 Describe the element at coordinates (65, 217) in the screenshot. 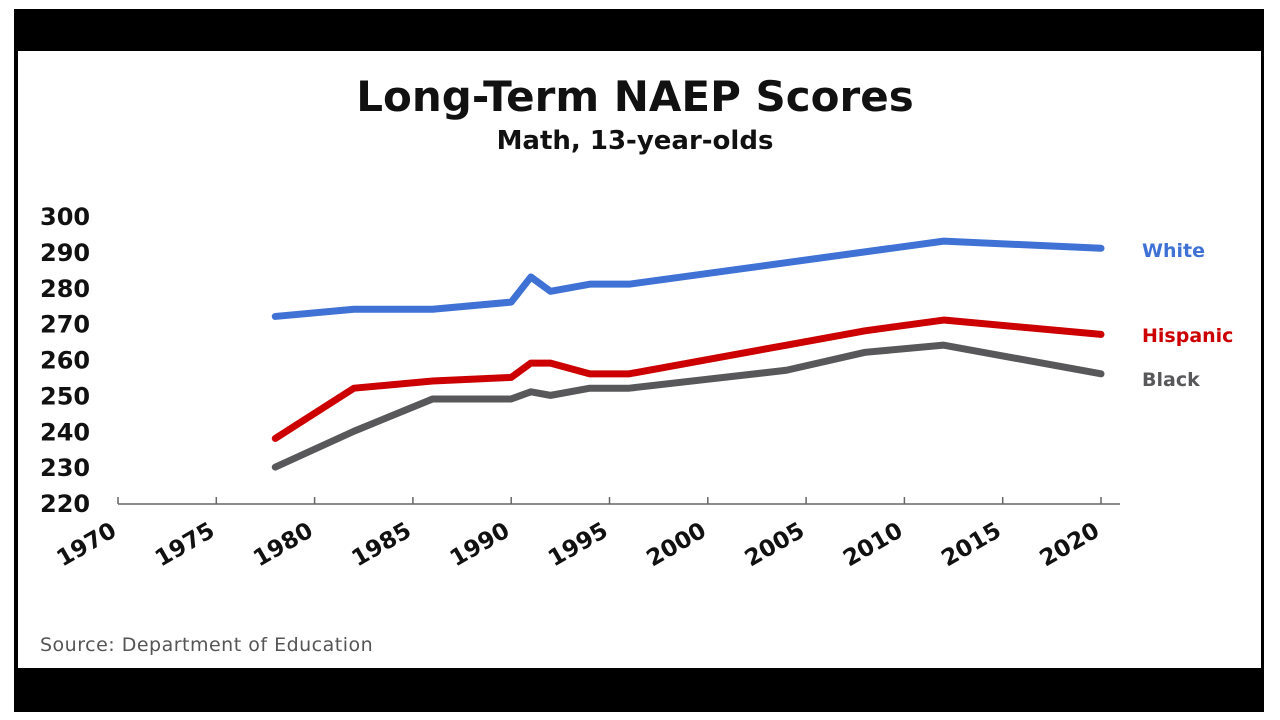

I see `y-tick-label: 300` at that location.